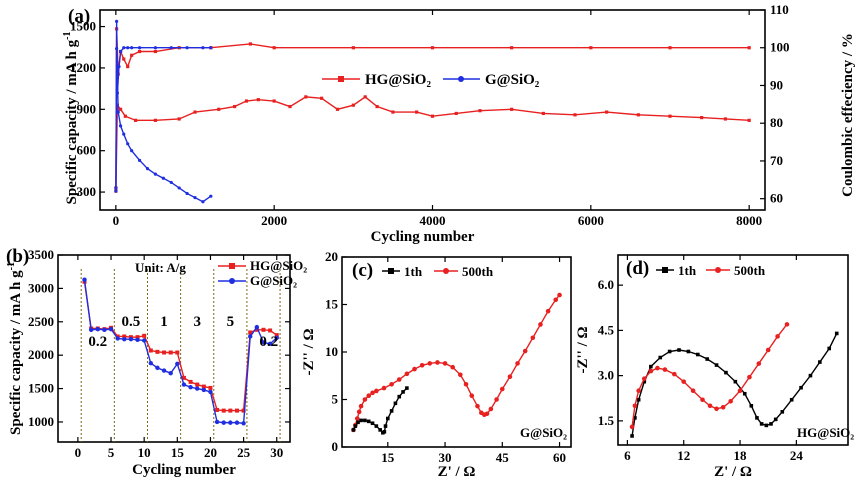 Image resolution: width=865 pixels, height=484 pixels. I want to click on panel-d-ytick-label: 4.5, so click(606, 329).